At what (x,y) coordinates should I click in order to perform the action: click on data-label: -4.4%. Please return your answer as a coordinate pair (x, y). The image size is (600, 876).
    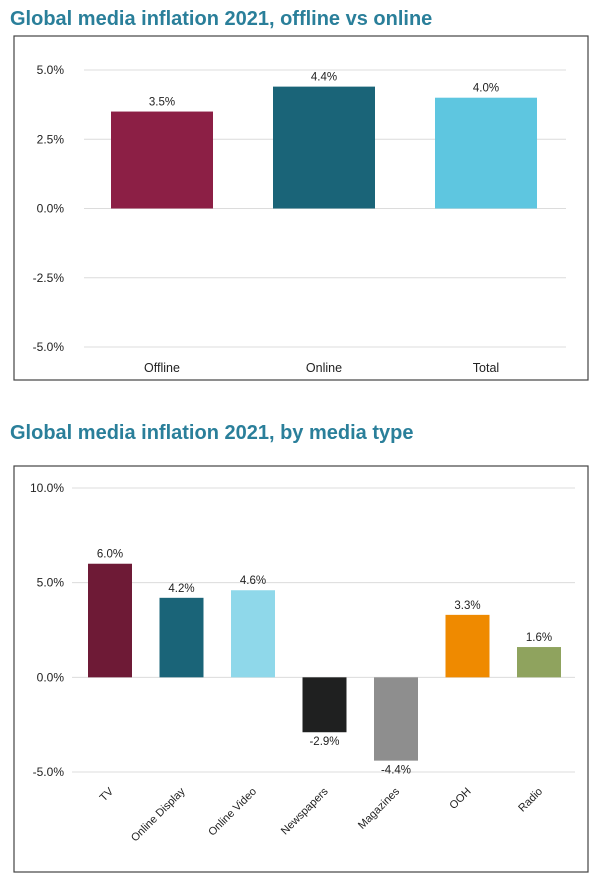
    Looking at the image, I should click on (396, 771).